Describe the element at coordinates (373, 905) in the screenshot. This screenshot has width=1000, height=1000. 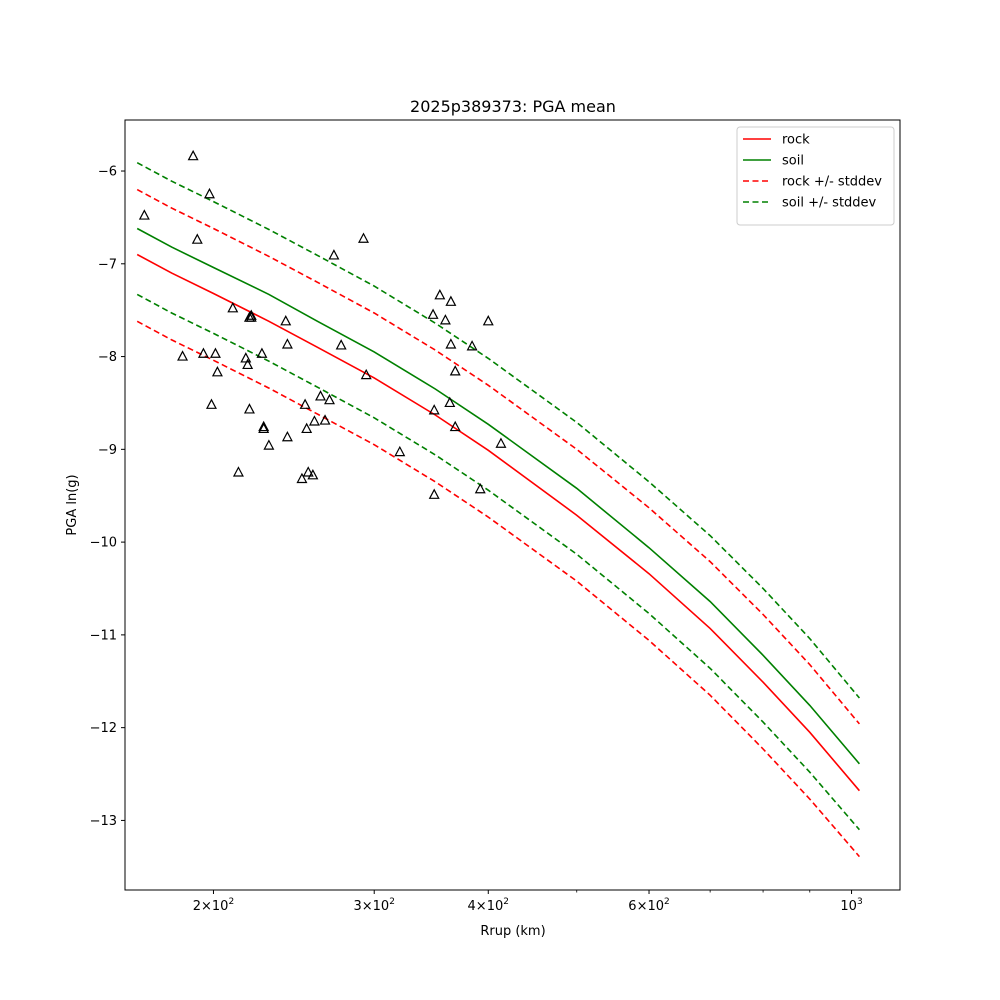
I see `x-tick-label: 3×102` at that location.